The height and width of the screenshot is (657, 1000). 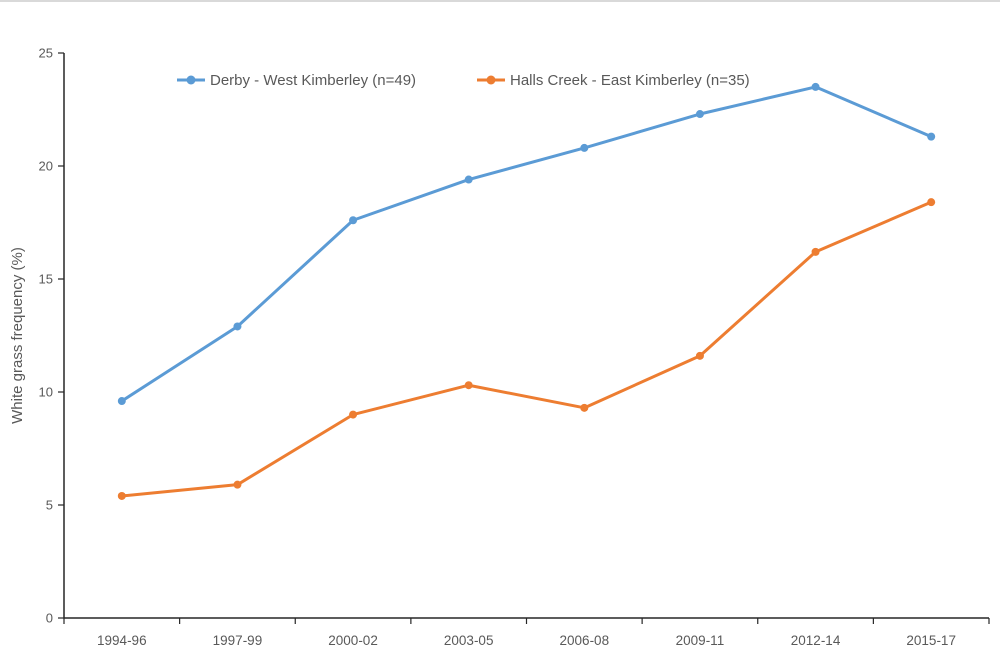 What do you see at coordinates (49, 505) in the screenshot?
I see `y-axis-tick-label: 5` at bounding box center [49, 505].